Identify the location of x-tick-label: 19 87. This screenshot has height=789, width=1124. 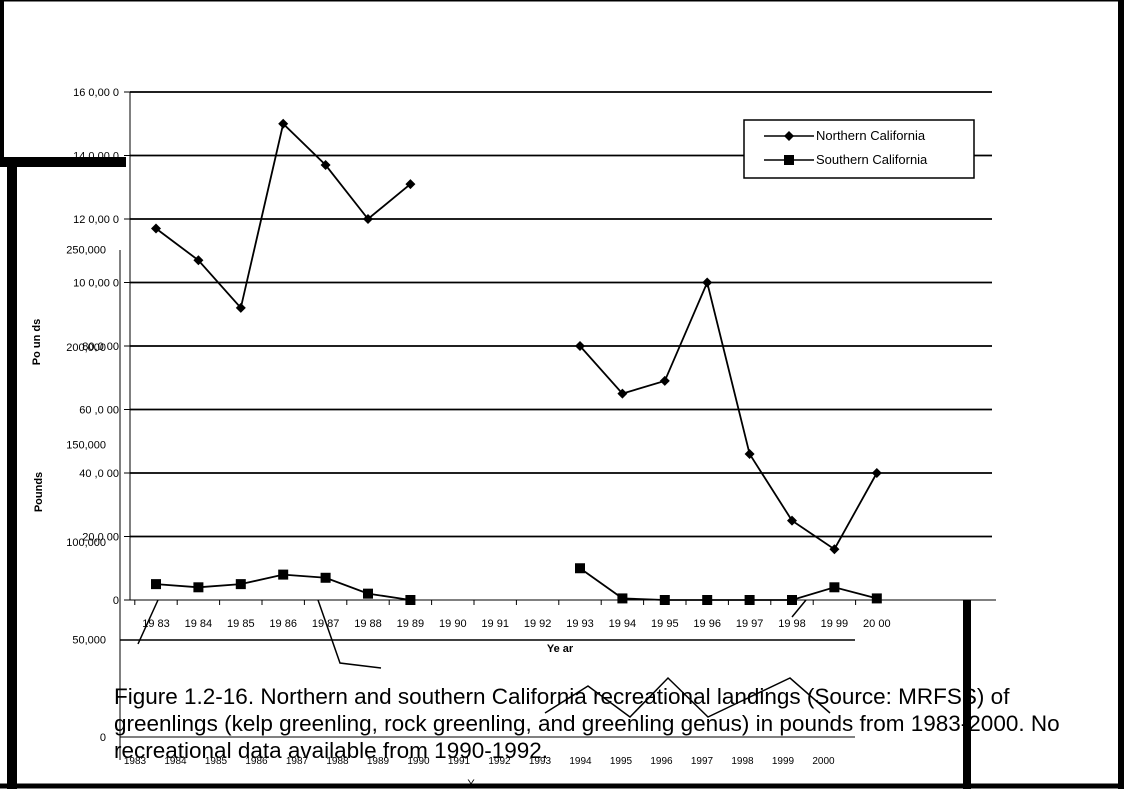
(326, 624).